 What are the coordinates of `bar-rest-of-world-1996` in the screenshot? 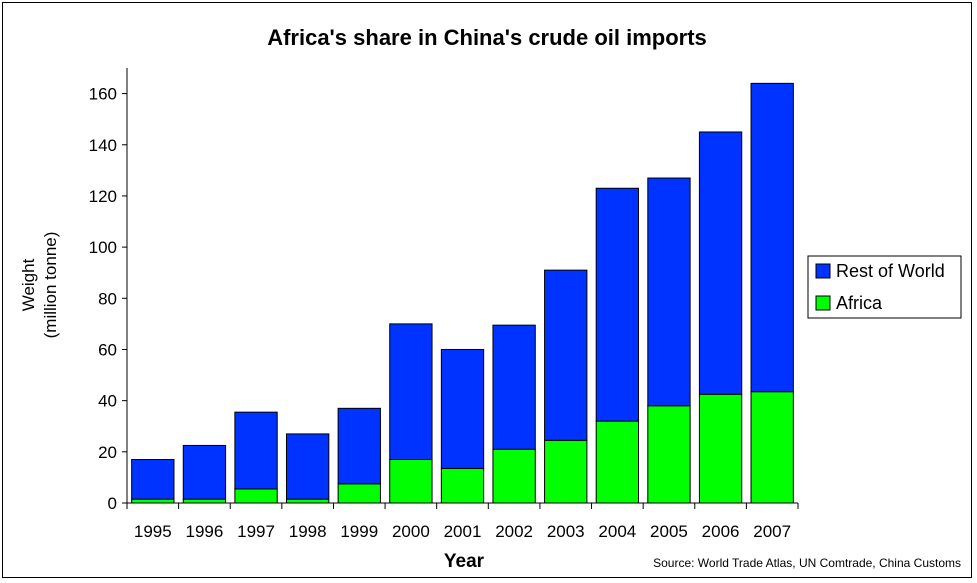 It's located at (204, 472).